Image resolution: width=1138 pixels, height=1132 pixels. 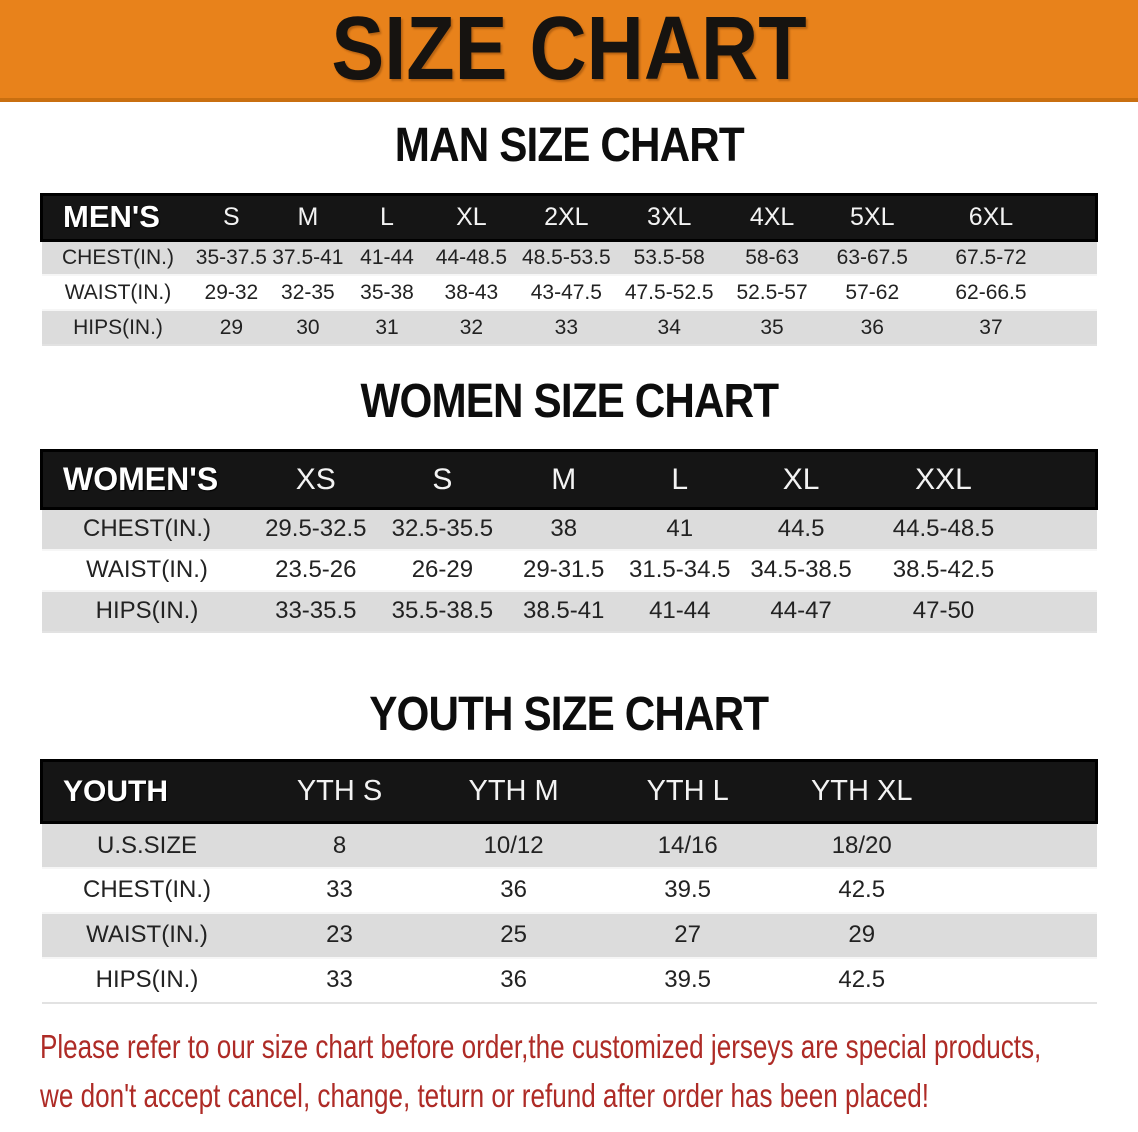 What do you see at coordinates (566, 292) in the screenshot?
I see `measurement-value: 43-47.5` at bounding box center [566, 292].